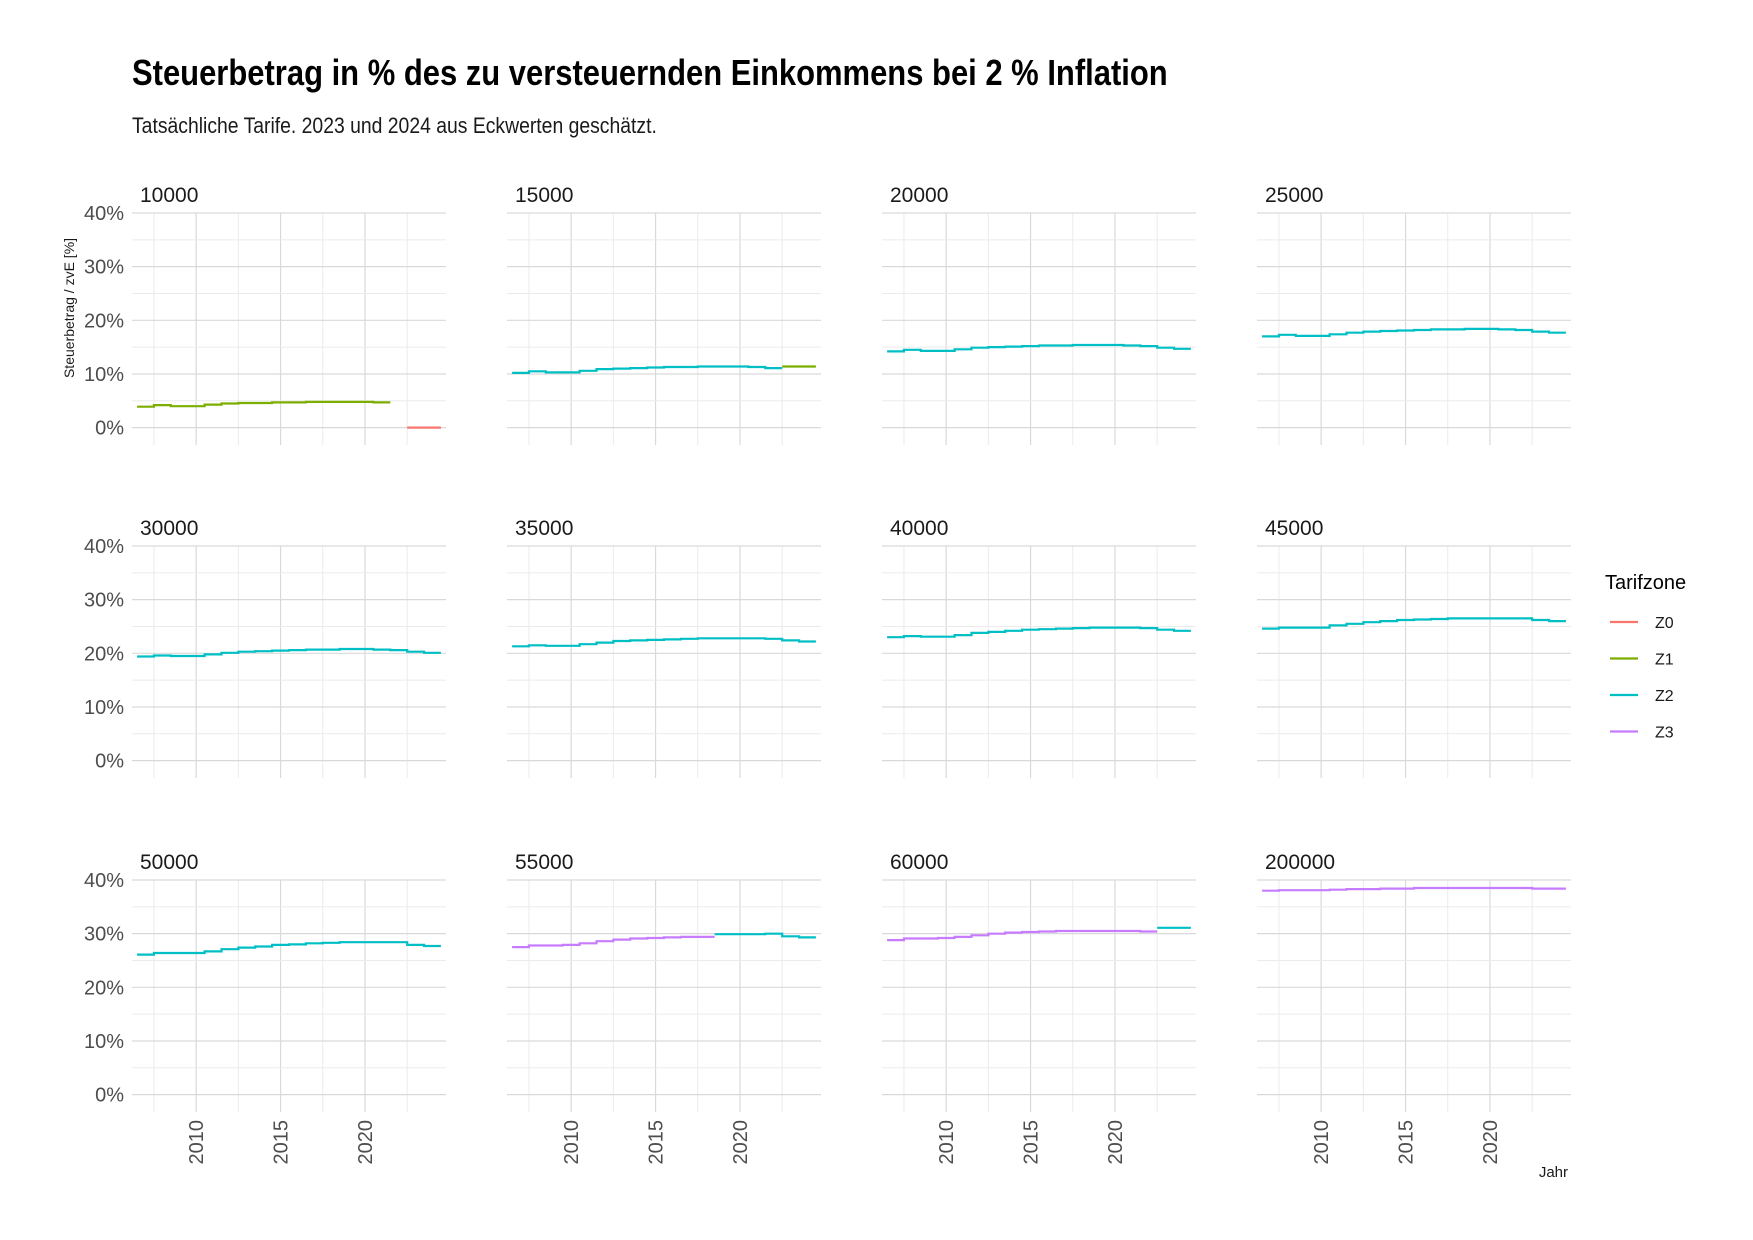 This screenshot has height=1240, width=1753. Describe the element at coordinates (544, 528) in the screenshot. I see `facet-label: 35000` at that location.